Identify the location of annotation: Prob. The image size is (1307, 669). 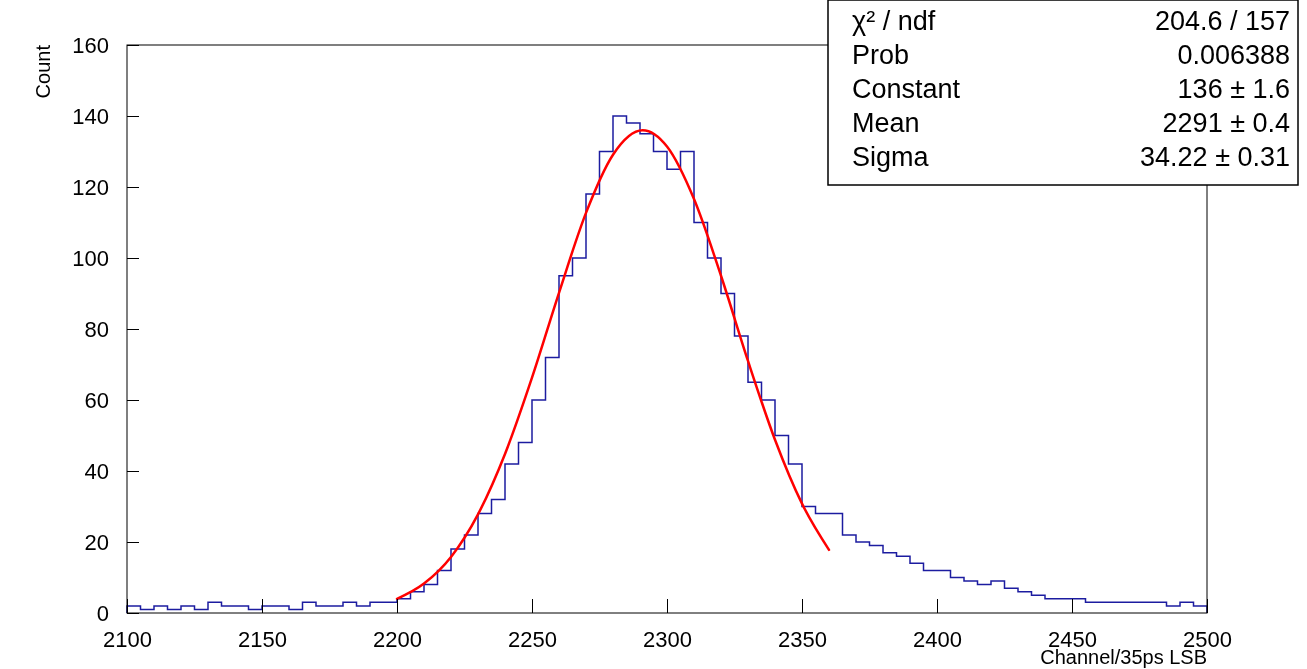
(881, 55).